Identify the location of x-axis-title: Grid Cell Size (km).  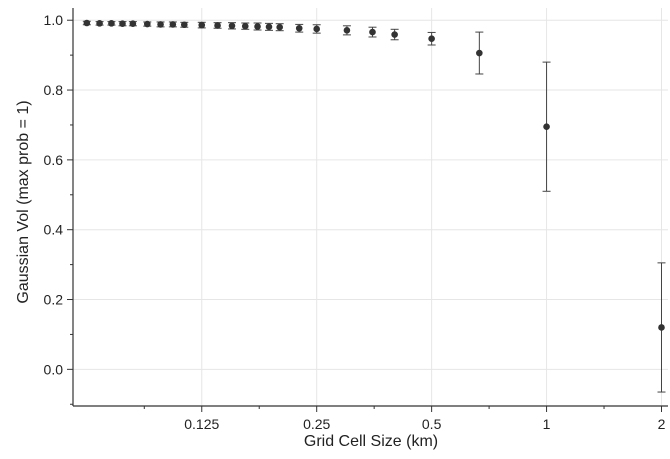
(371, 441).